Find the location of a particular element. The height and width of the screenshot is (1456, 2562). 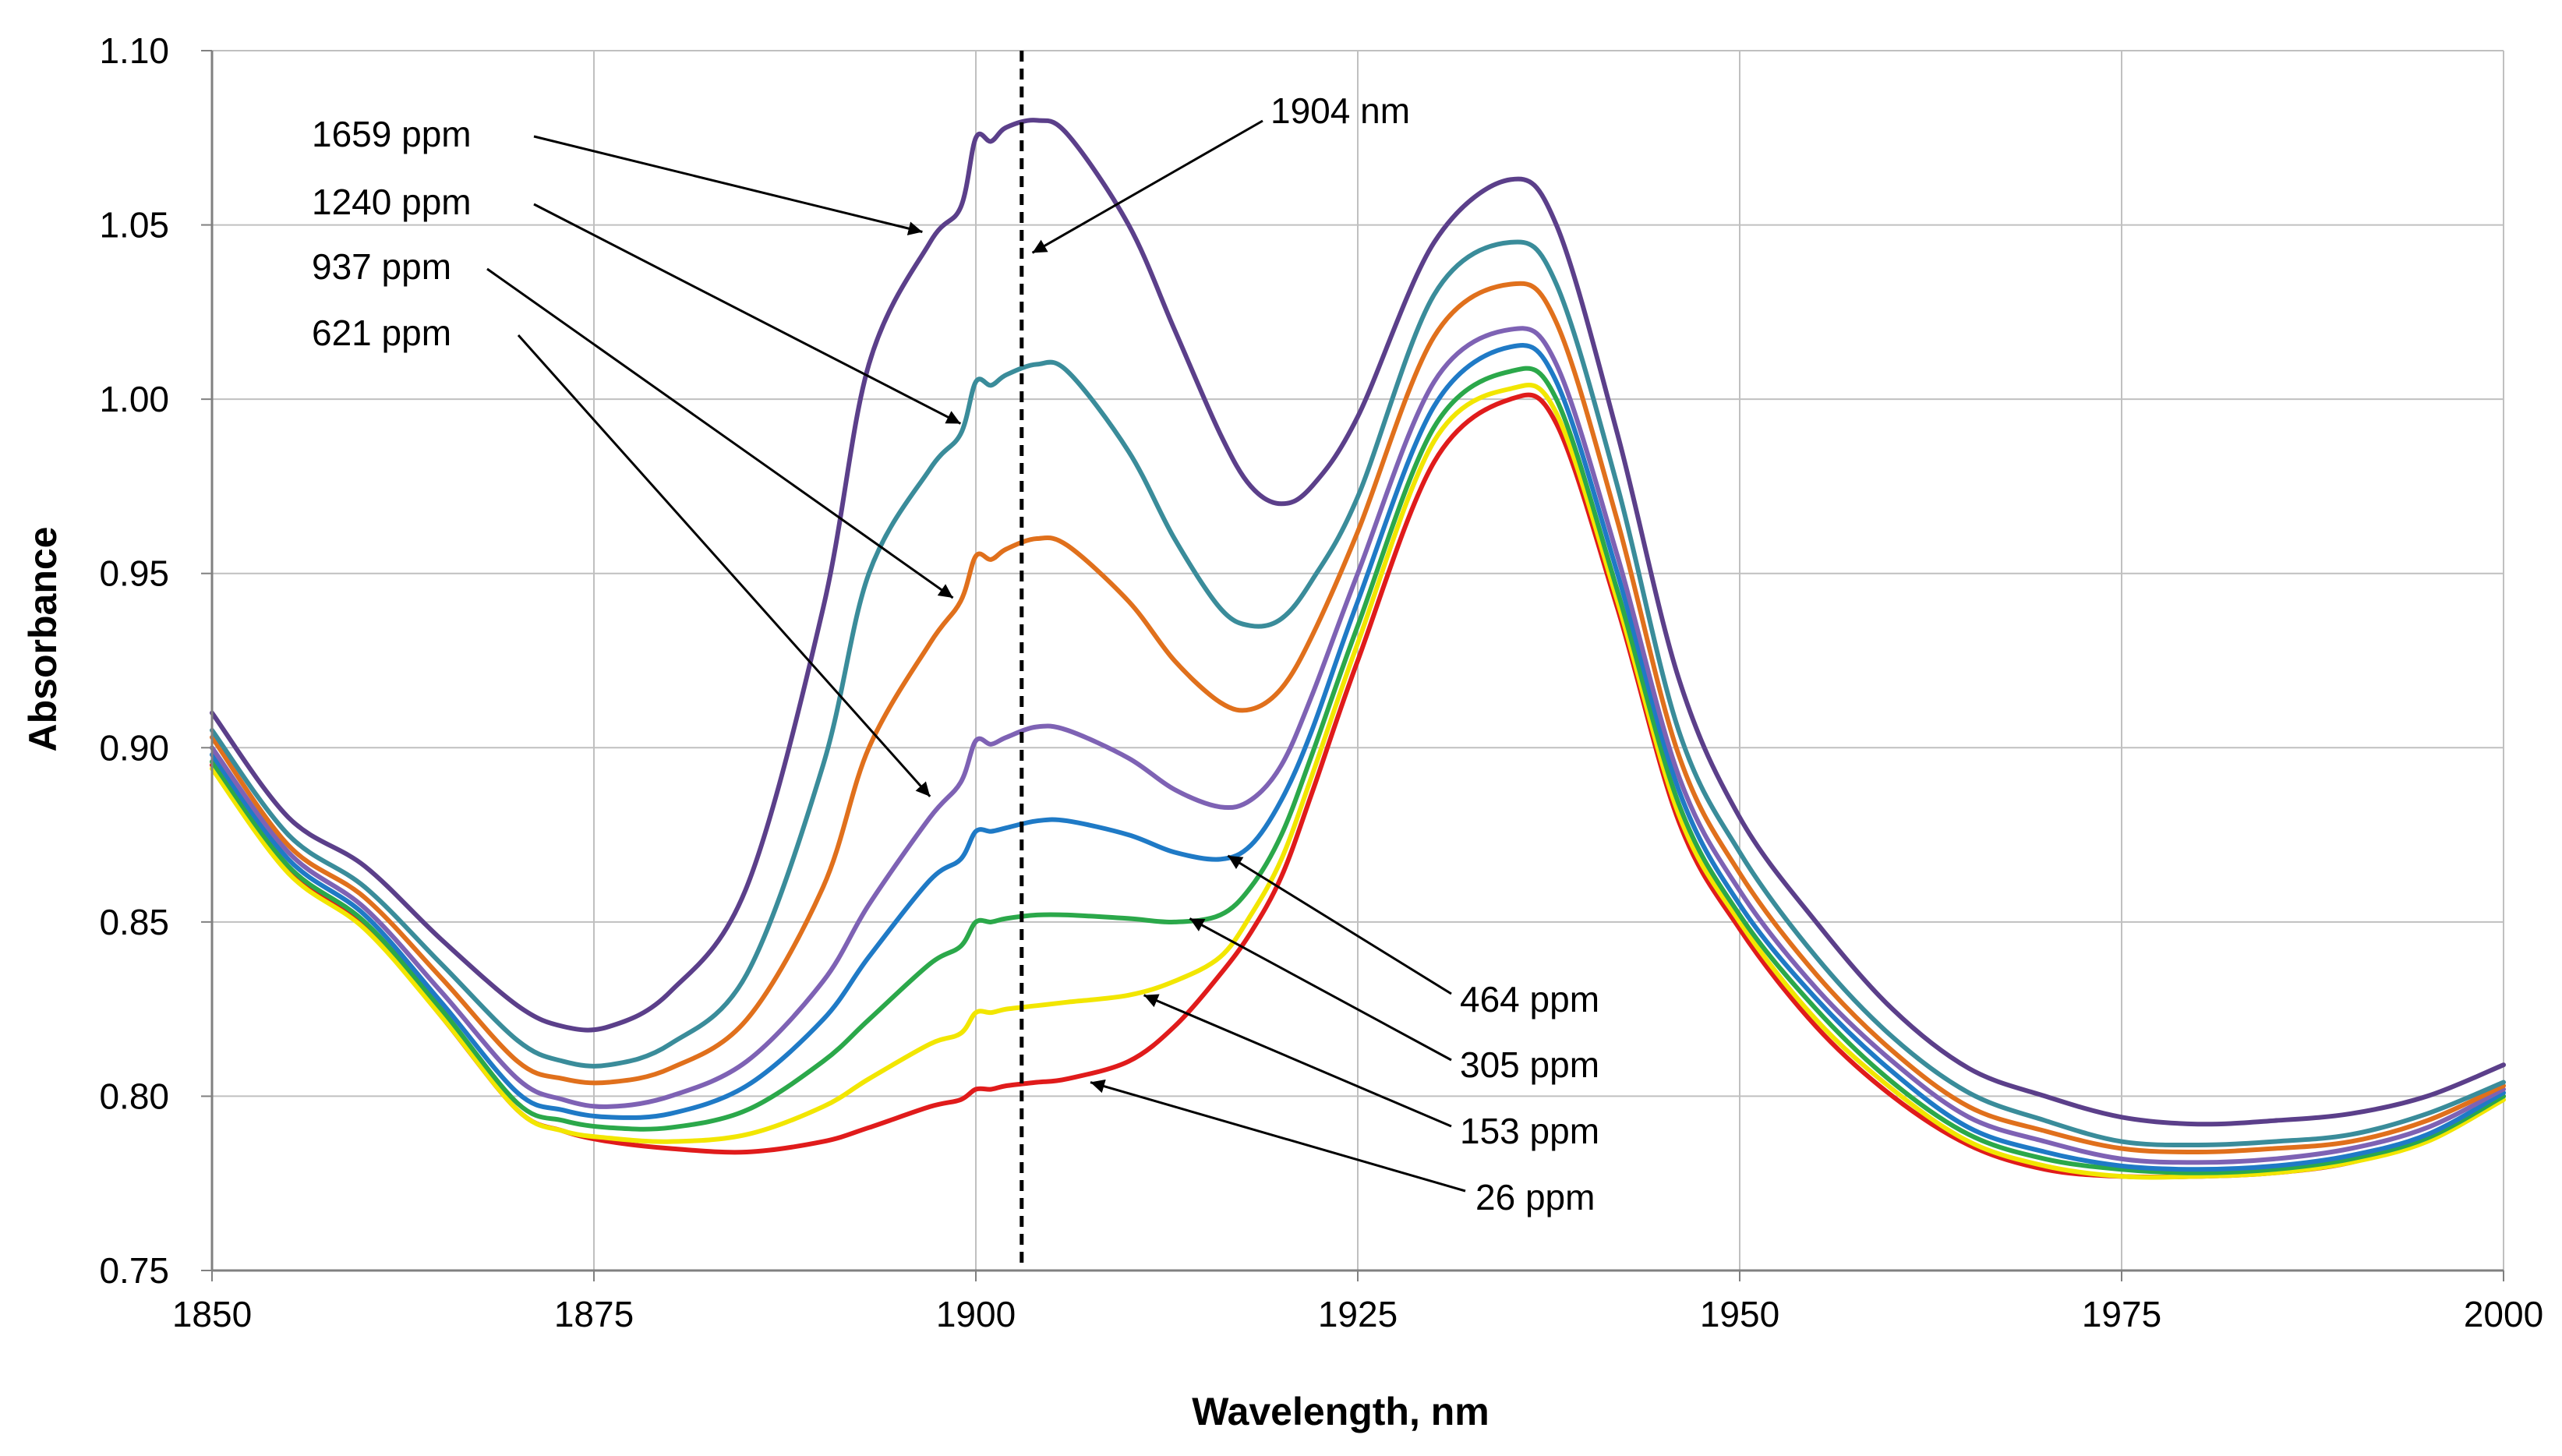

y-axis-title: Absorbance is located at coordinates (43, 639).